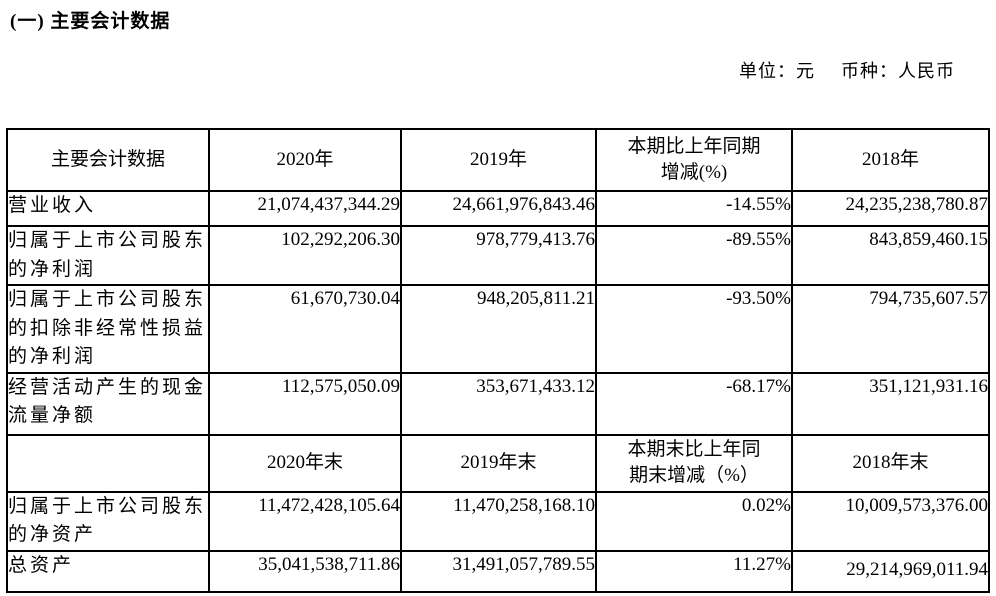  Describe the element at coordinates (108, 255) in the screenshot. I see `row-label: 归属于上市公司股东的净利润` at that location.